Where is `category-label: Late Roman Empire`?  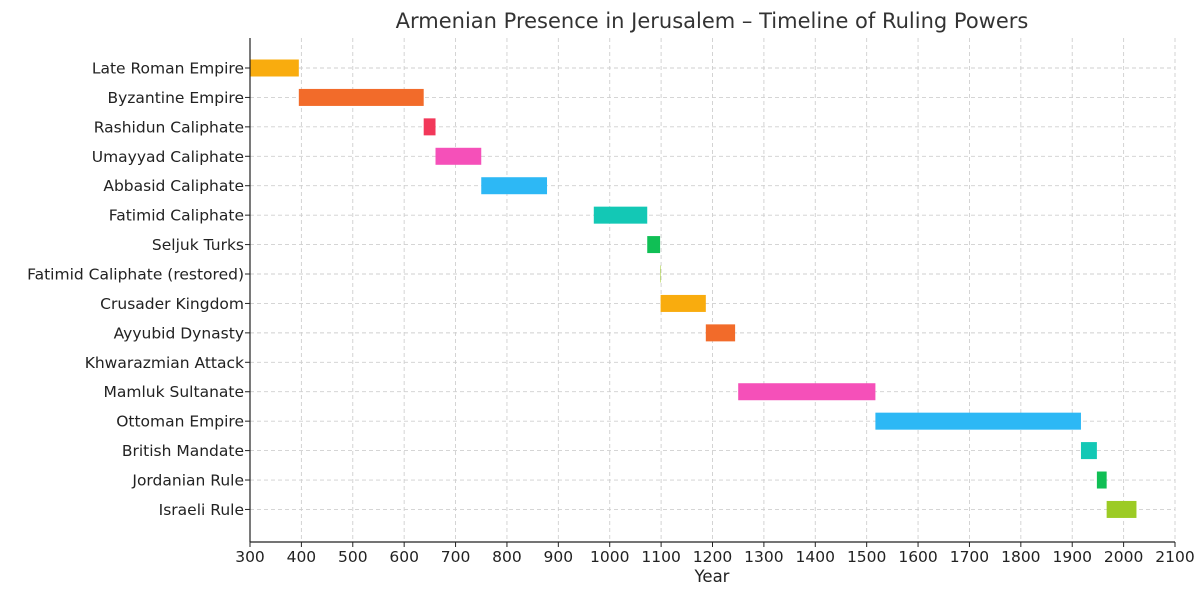 category-label: Late Roman Empire is located at coordinates (168, 69).